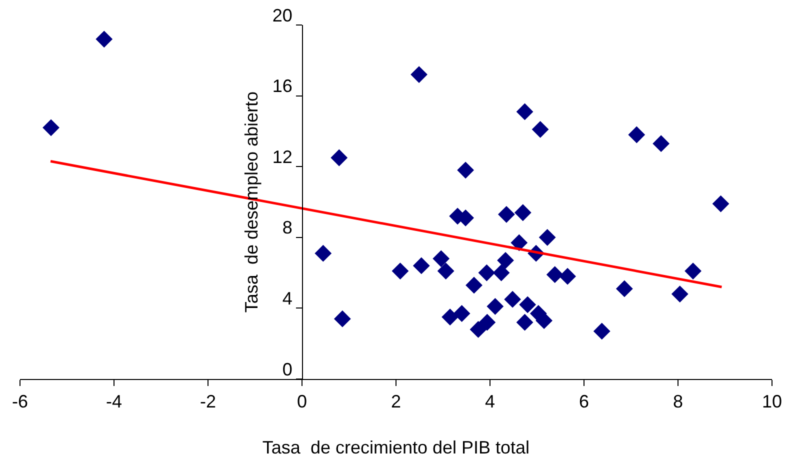  I want to click on y-tick-label: 12, so click(282, 156).